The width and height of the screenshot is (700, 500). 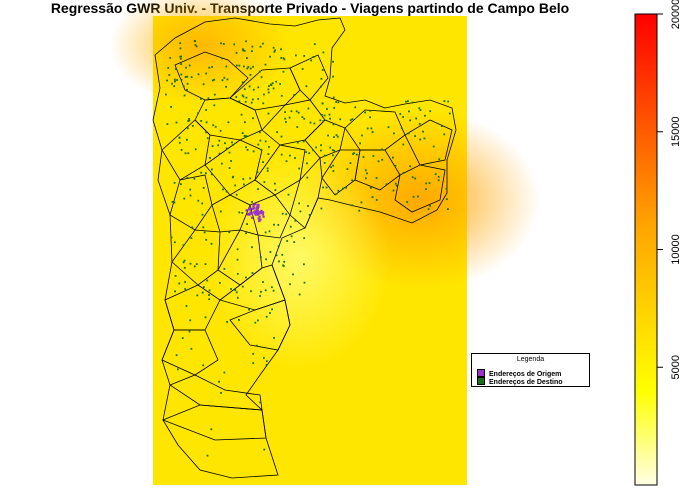 I want to click on legend-origin-label: Endereços de Origem, so click(x=525, y=374).